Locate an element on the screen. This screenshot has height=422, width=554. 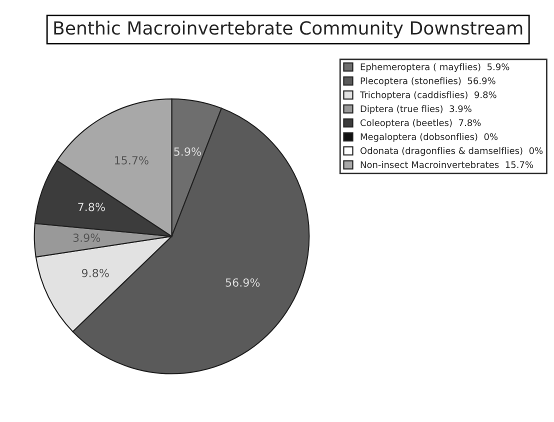
data-label: 3.9% is located at coordinates (86, 238).